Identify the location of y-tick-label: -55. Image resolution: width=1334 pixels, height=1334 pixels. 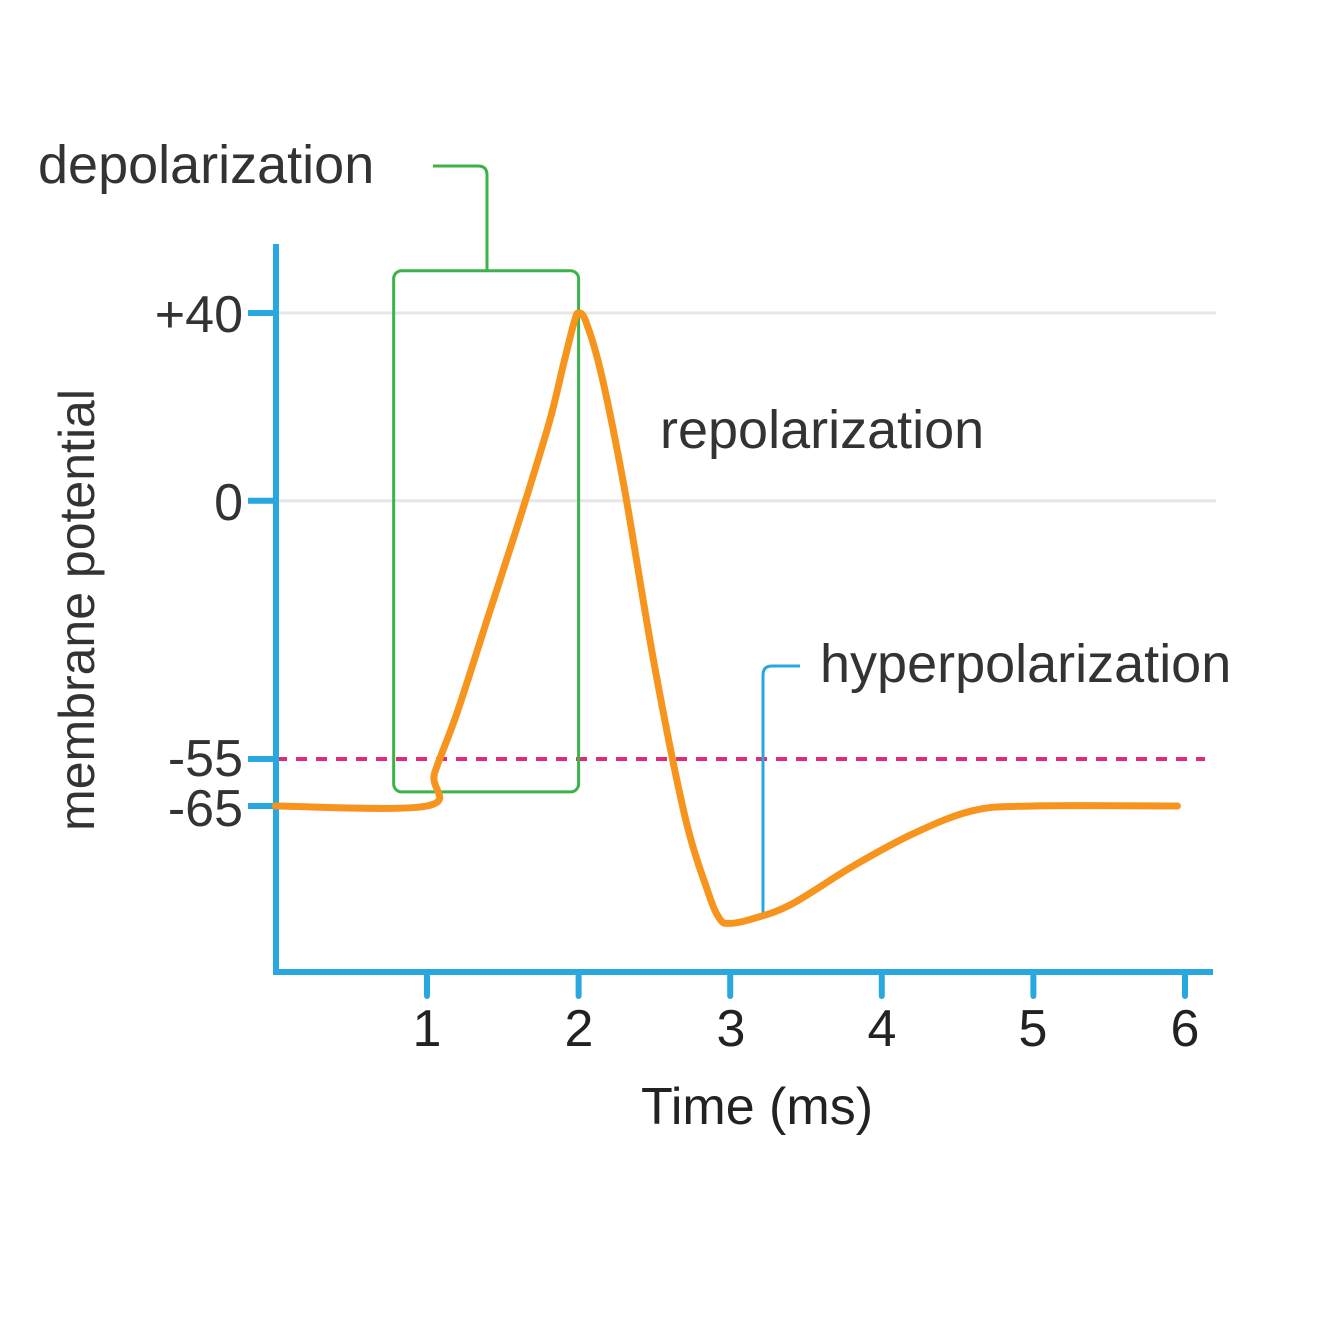
(205, 759).